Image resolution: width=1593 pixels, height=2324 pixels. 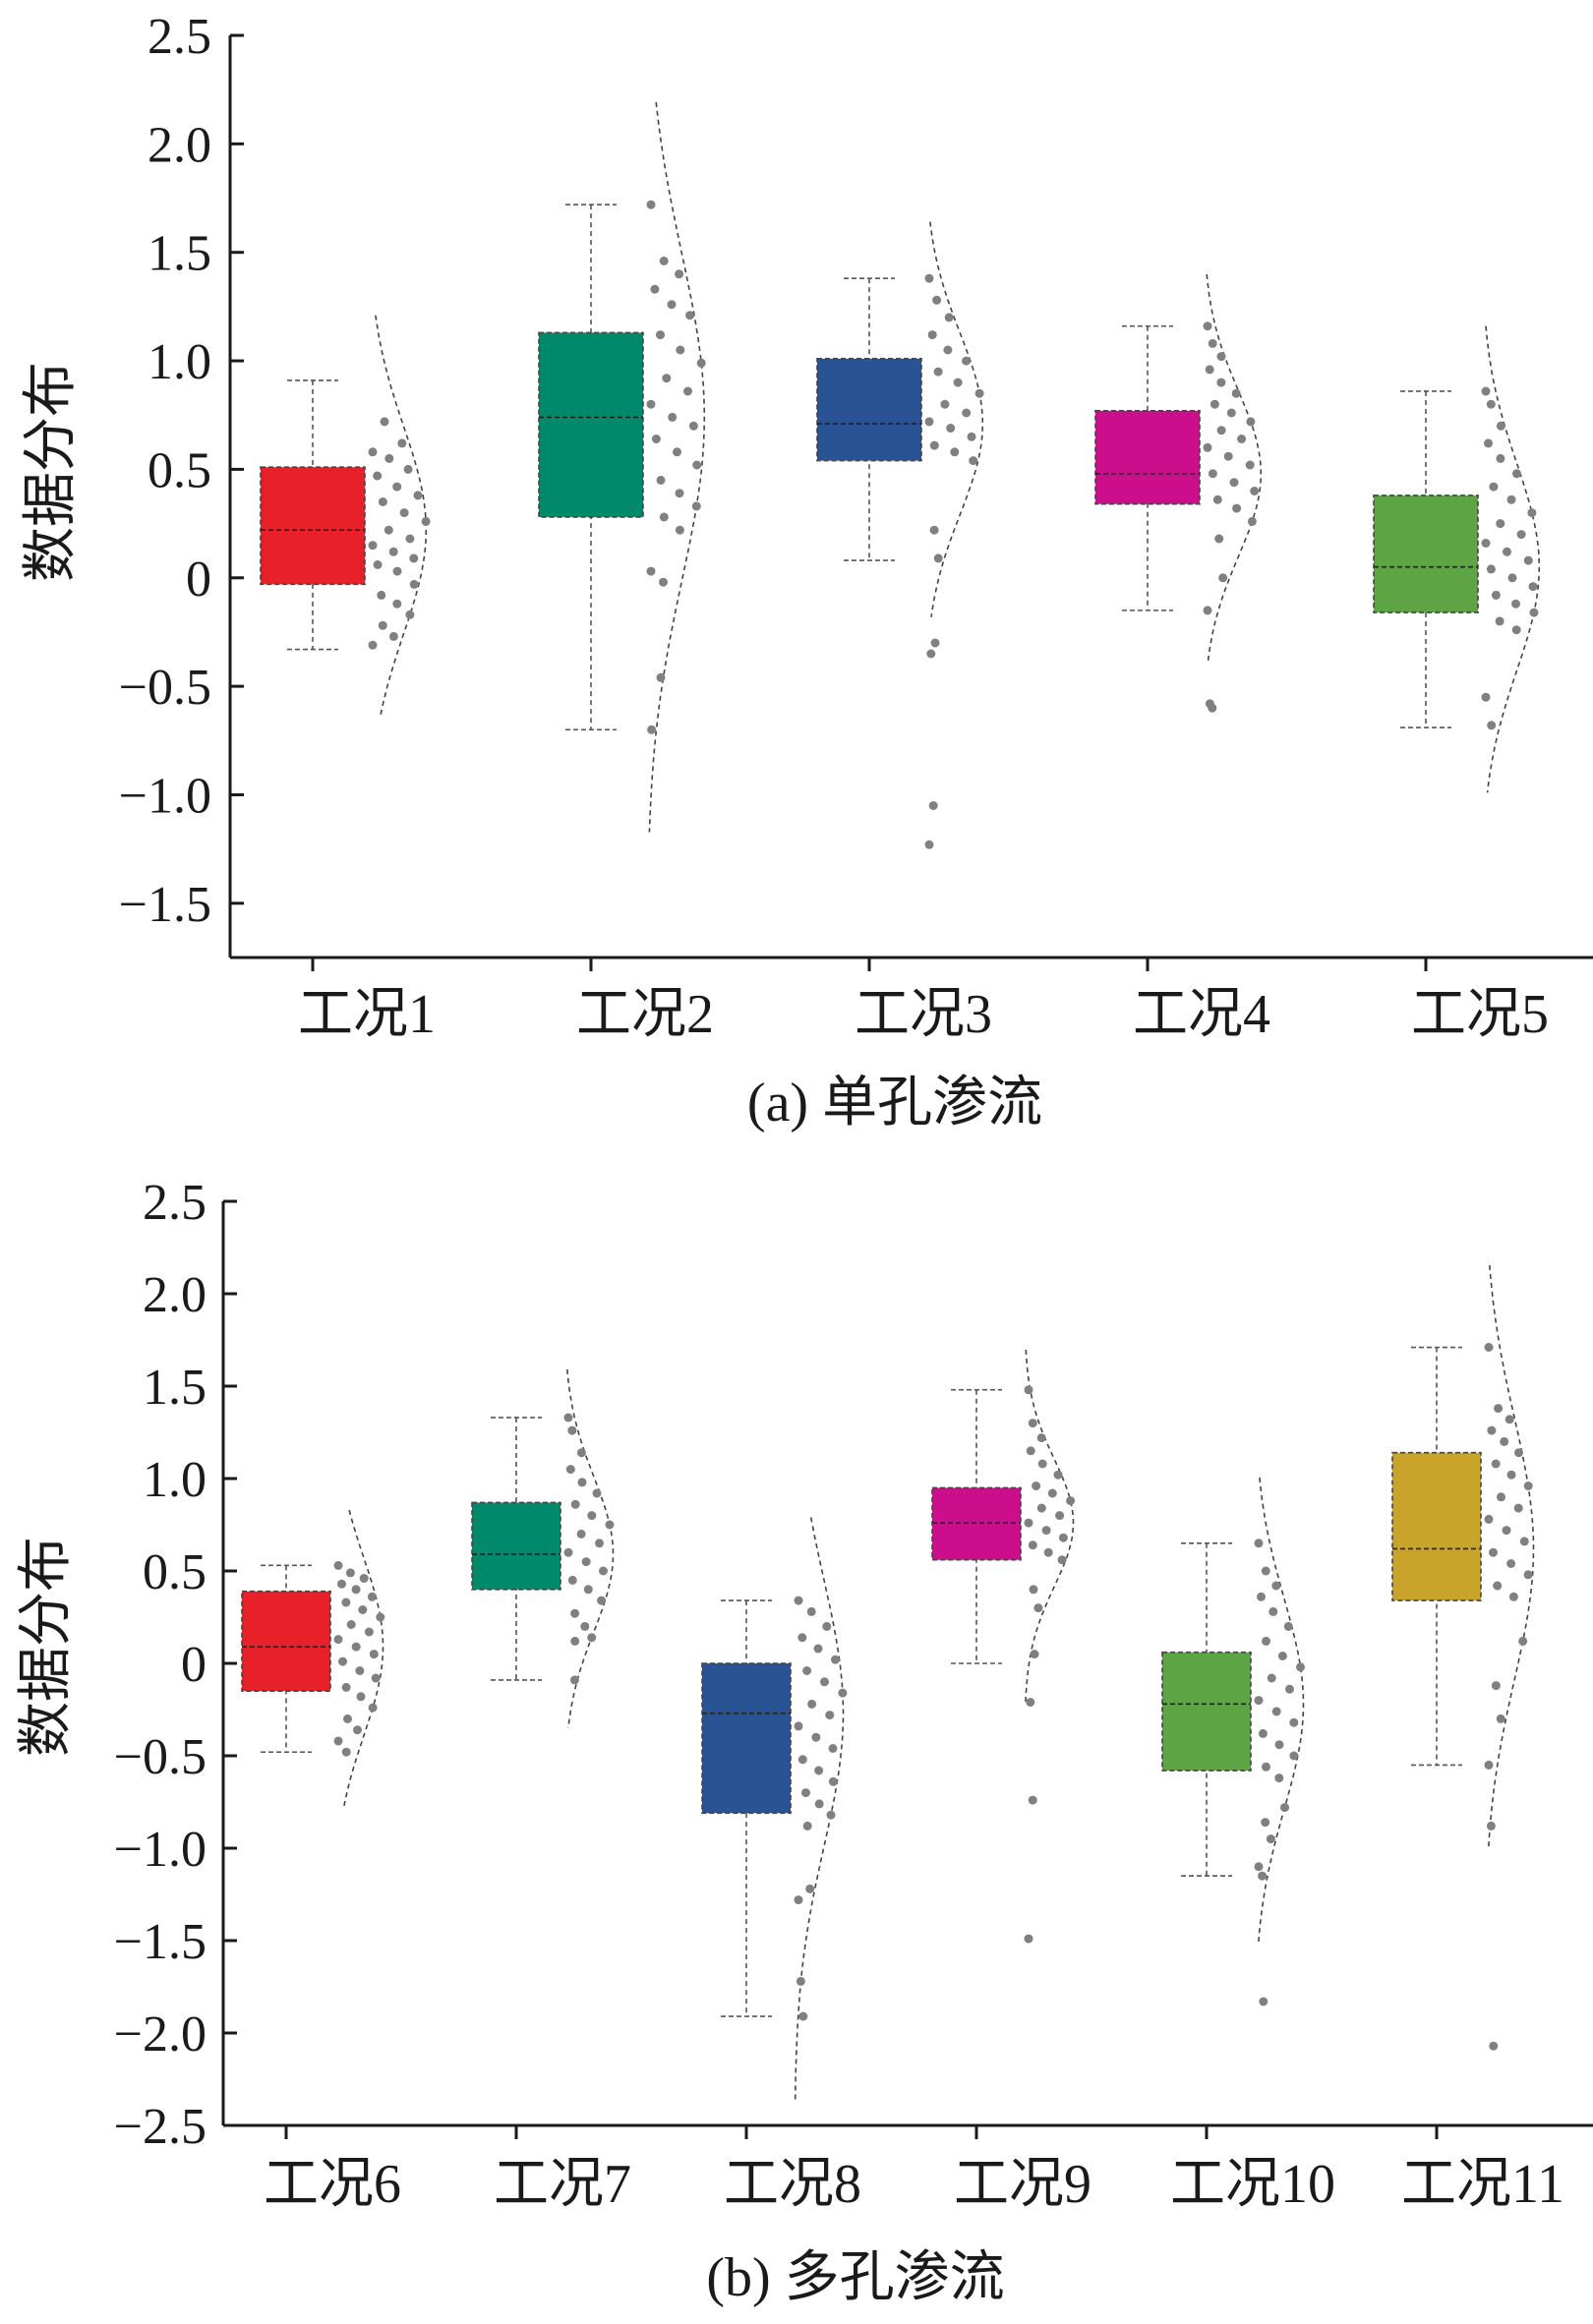 I want to click on y-tick-label: 0, so click(x=193, y=1665).